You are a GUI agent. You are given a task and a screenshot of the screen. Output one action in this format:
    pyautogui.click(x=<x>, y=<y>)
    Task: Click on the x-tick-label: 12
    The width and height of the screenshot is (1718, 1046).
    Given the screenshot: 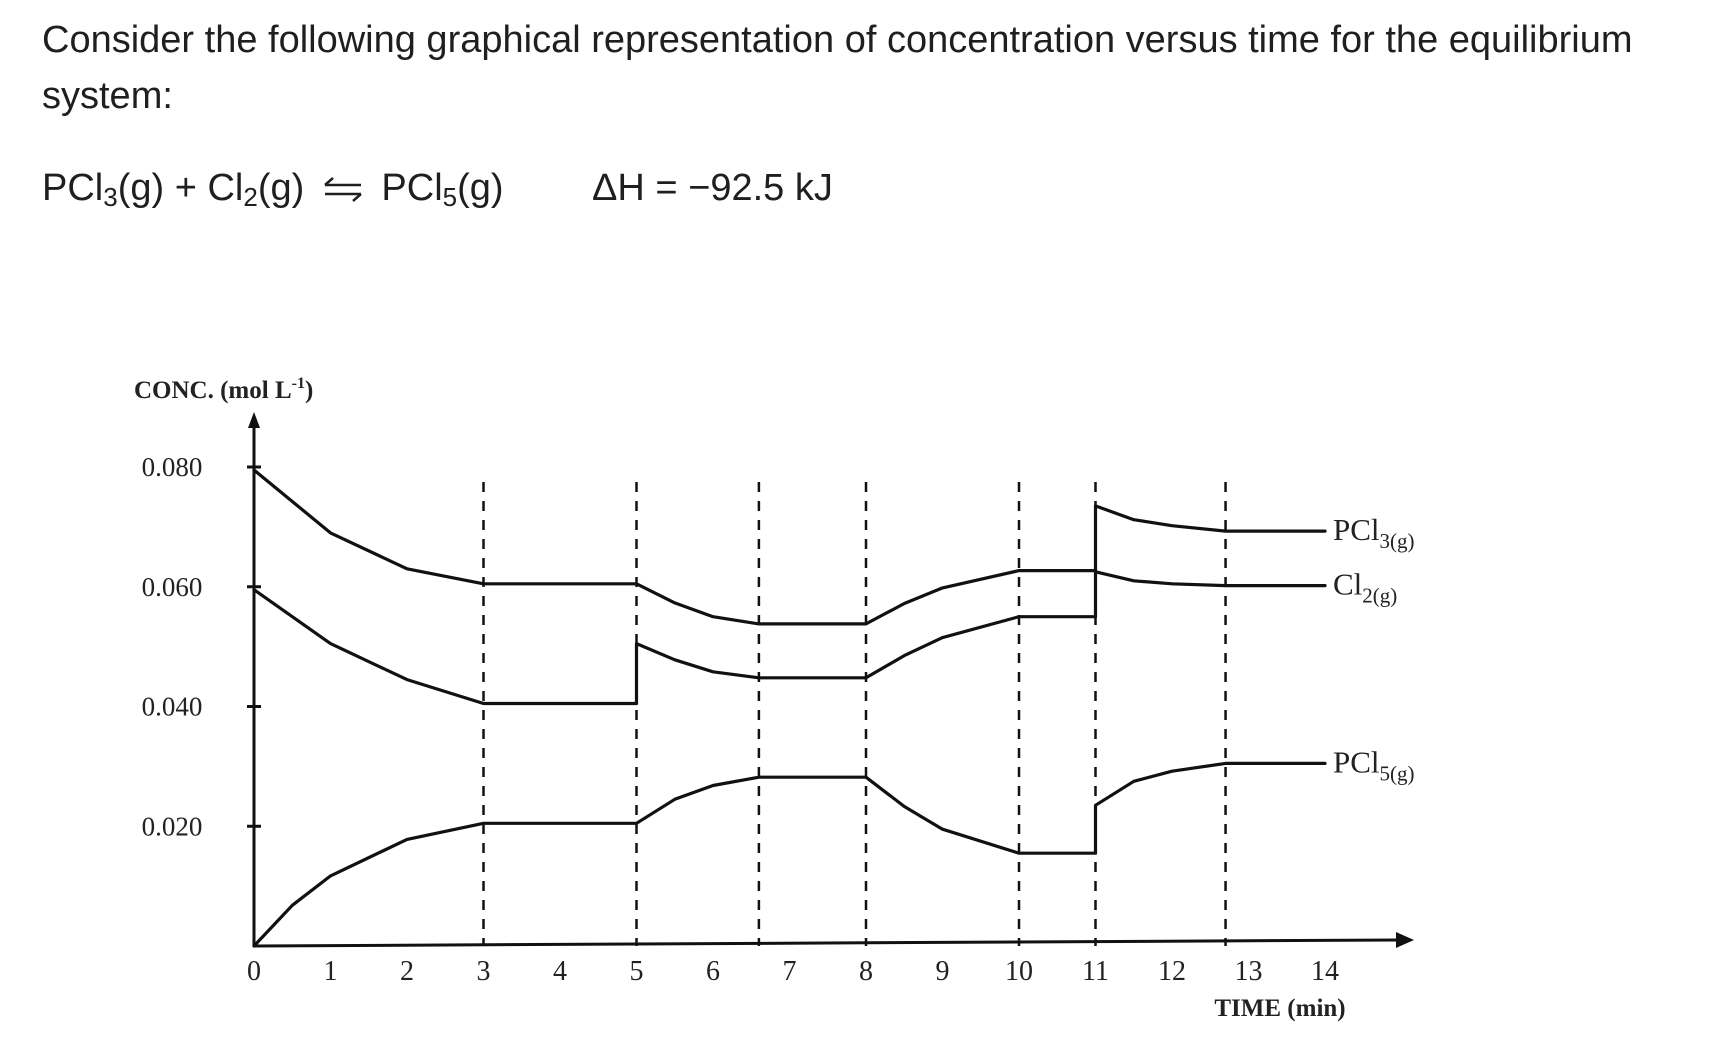 What is the action you would take?
    pyautogui.click(x=1172, y=971)
    